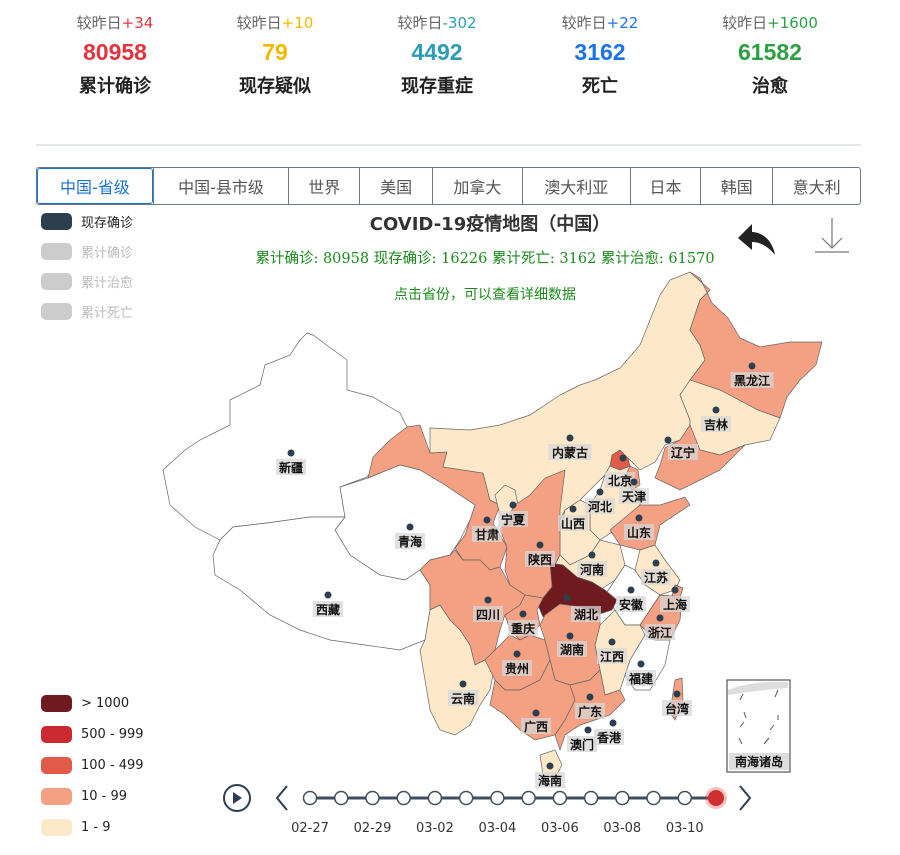 The image size is (900, 855). What do you see at coordinates (281, 798) in the screenshot?
I see `prev-arrow-icon` at bounding box center [281, 798].